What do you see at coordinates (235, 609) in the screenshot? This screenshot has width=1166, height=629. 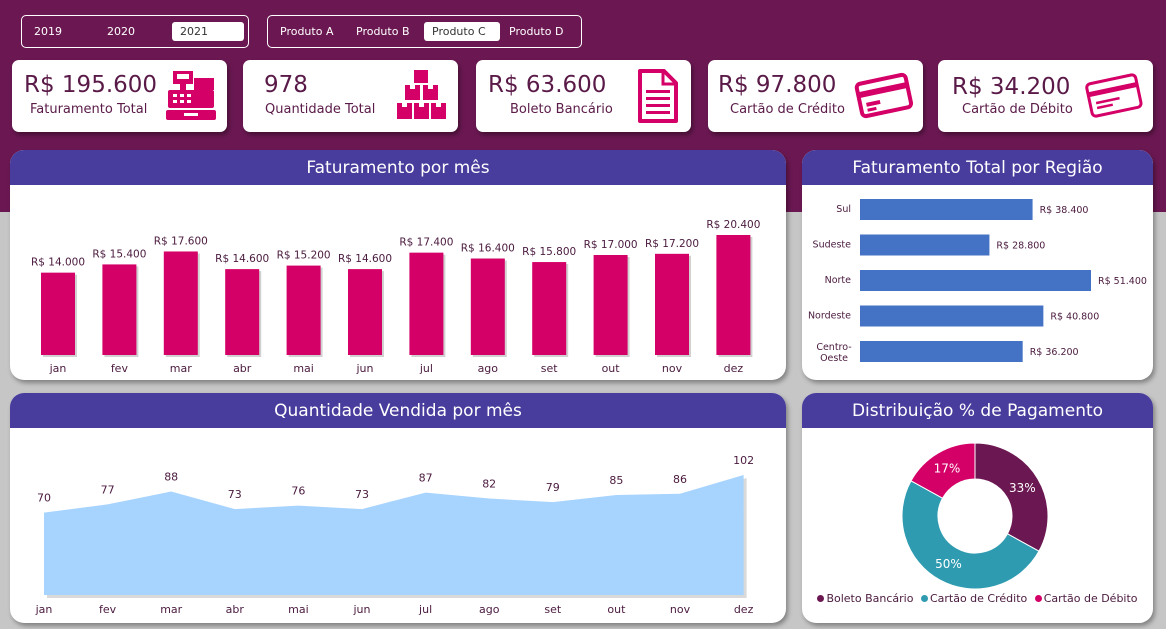 I see `x-tick-abr: abr` at bounding box center [235, 609].